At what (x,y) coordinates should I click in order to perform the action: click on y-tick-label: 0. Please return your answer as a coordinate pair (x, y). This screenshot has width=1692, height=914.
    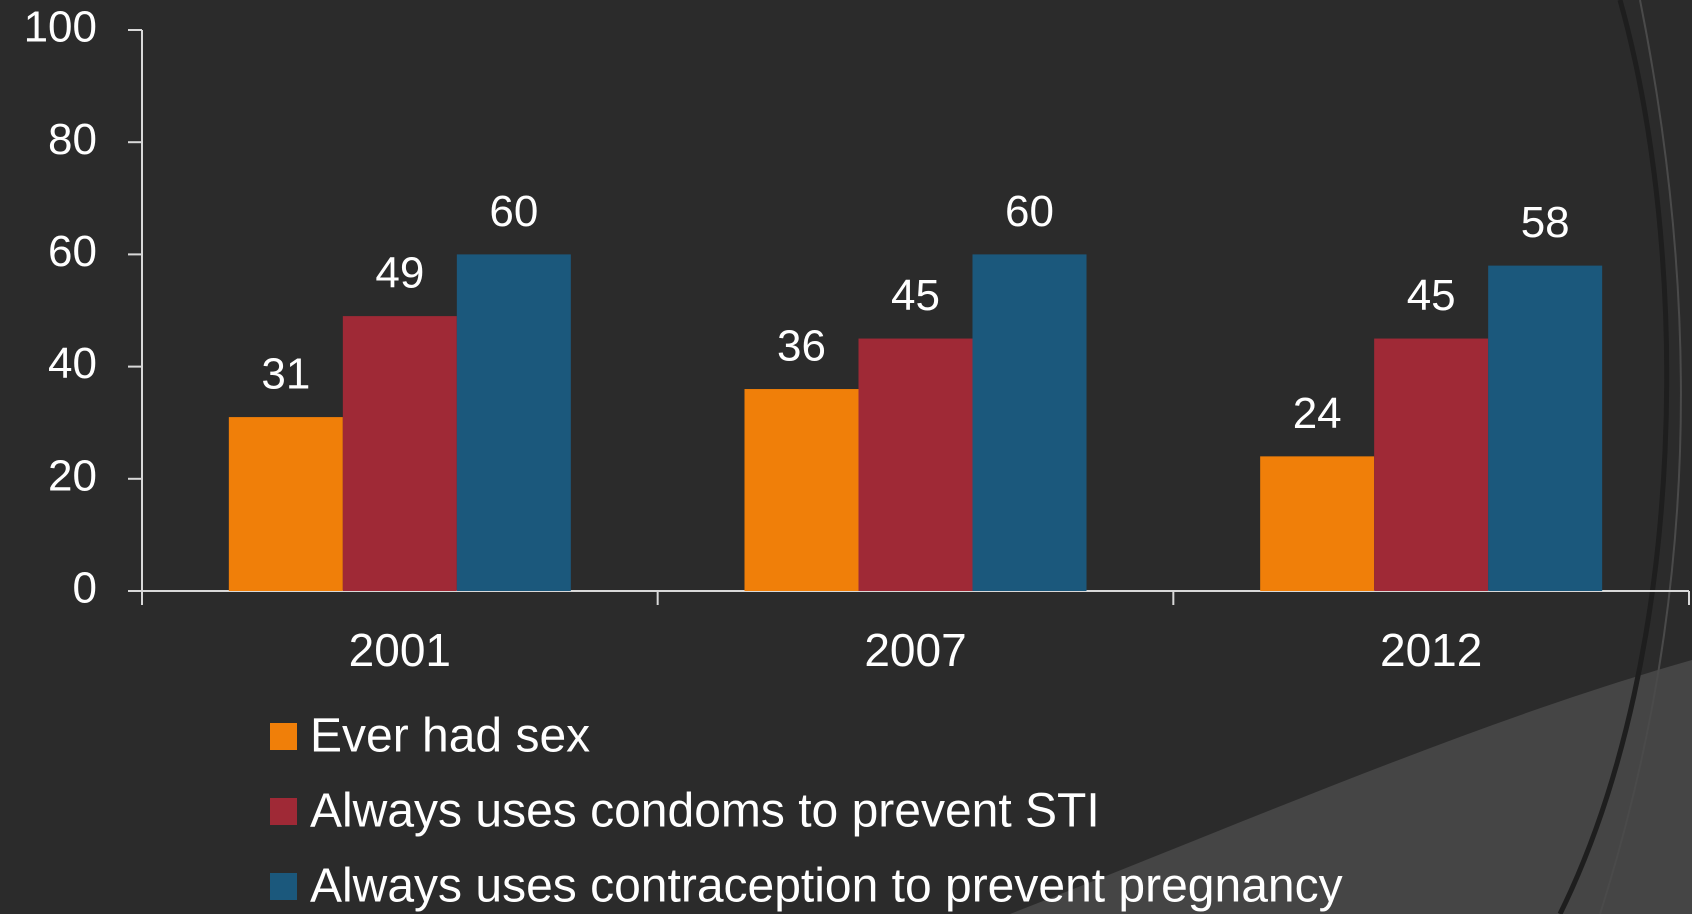
    Looking at the image, I should click on (85, 588).